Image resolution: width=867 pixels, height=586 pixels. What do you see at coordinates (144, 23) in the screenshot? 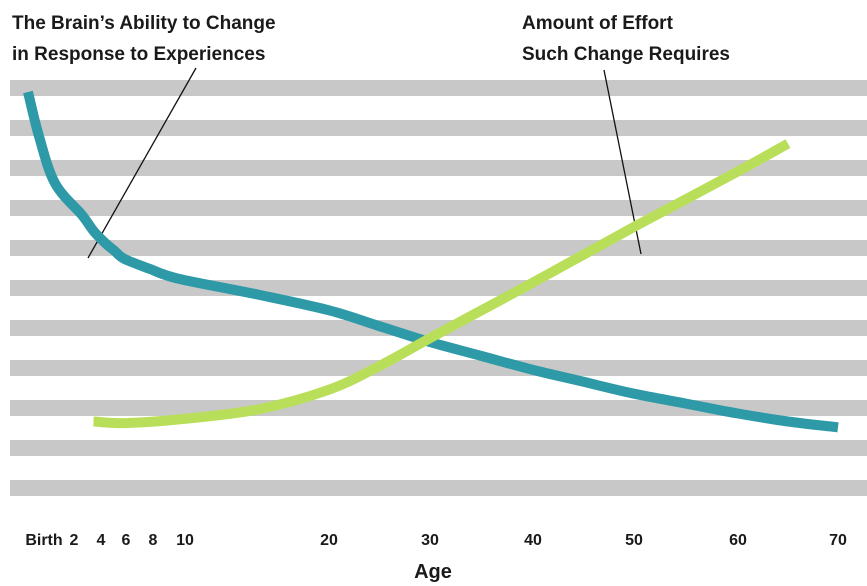
I see `annotation-ability-to-change-line-1: The Brain’s Ability to Change` at bounding box center [144, 23].